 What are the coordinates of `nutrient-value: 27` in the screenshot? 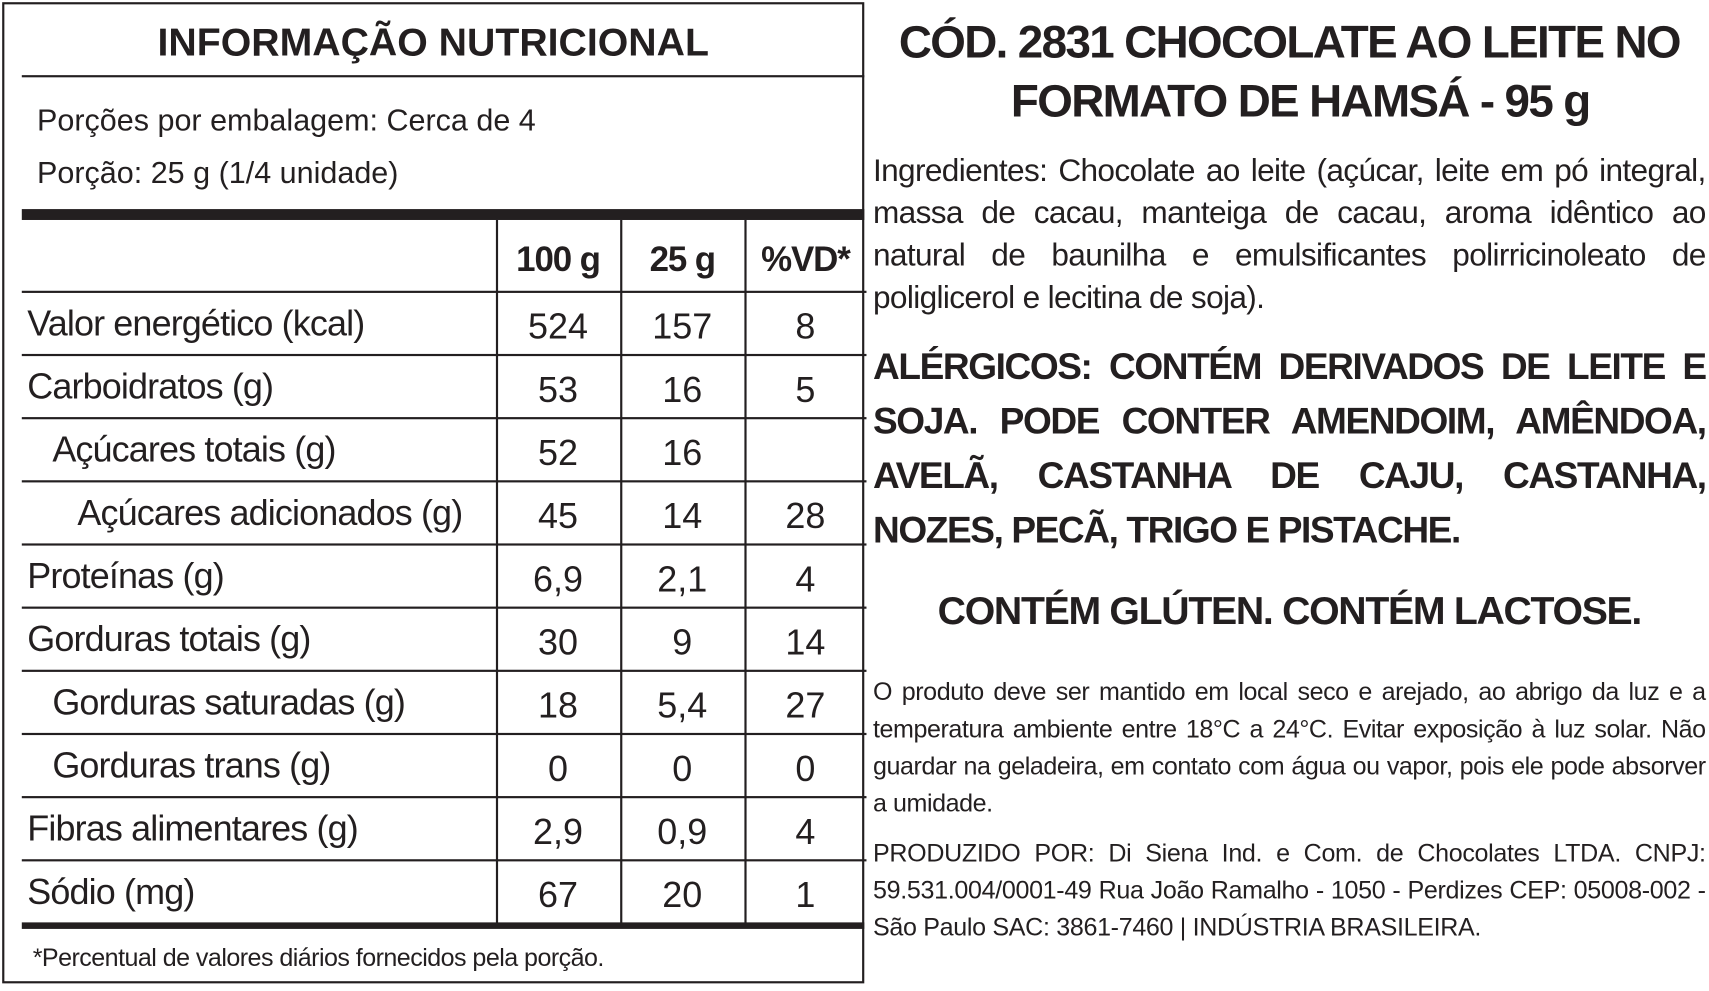 It's located at (805, 705).